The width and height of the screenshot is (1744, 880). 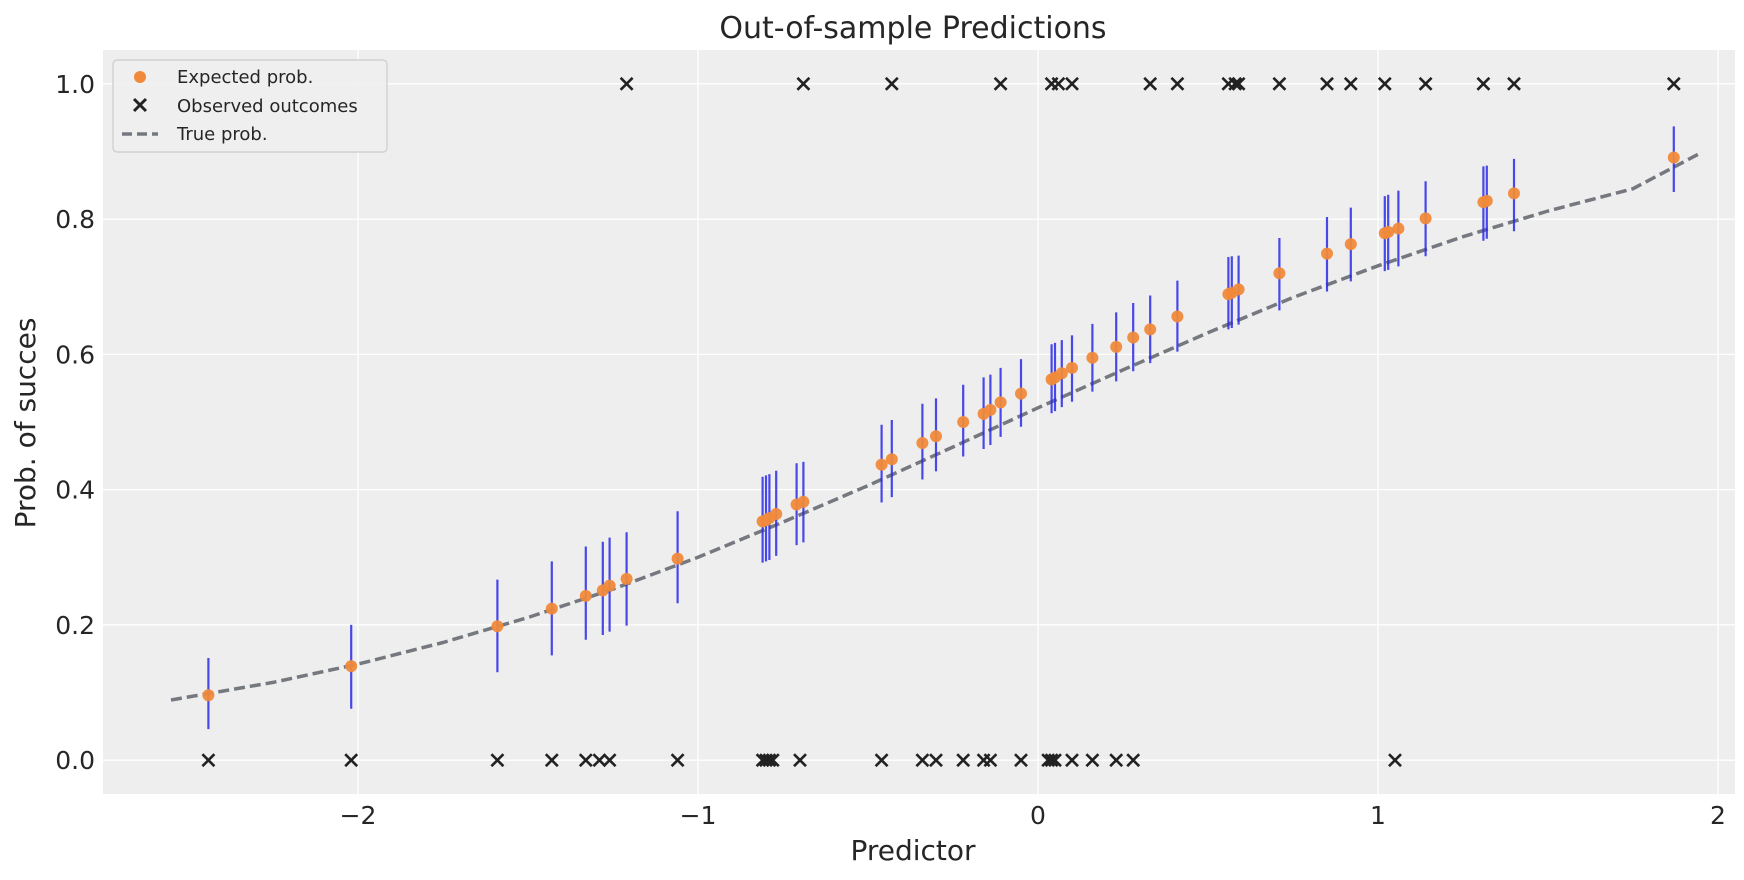 I want to click on legend-box, so click(x=250, y=106).